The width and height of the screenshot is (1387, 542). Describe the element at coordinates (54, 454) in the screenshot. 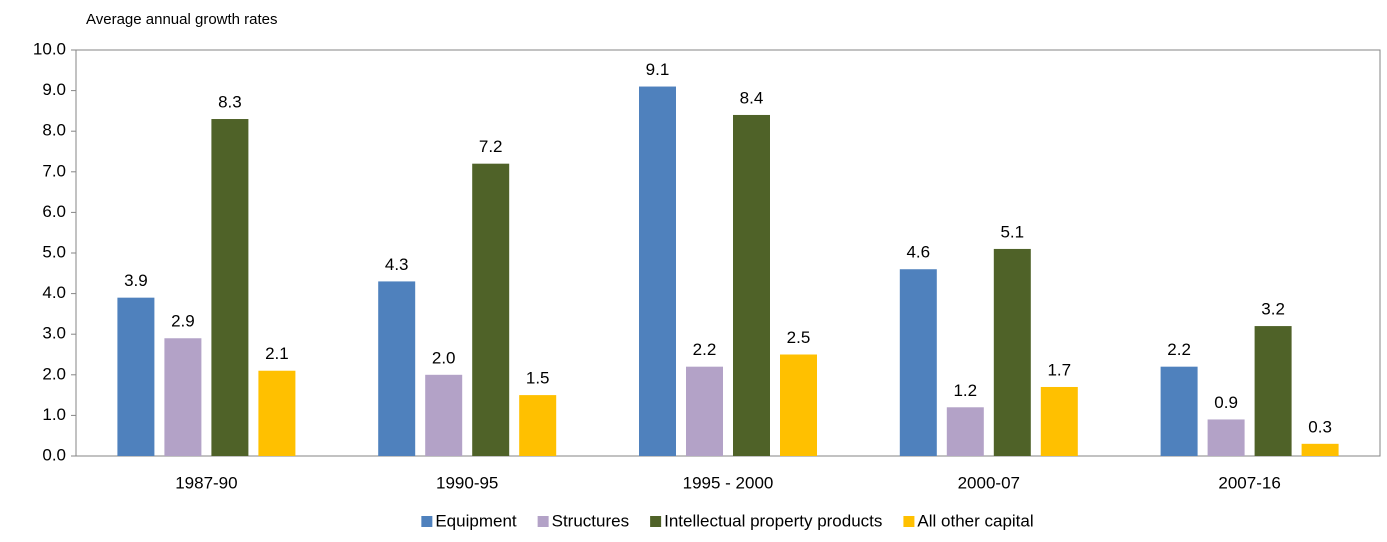

I see `y-tick-label: 0.0` at that location.